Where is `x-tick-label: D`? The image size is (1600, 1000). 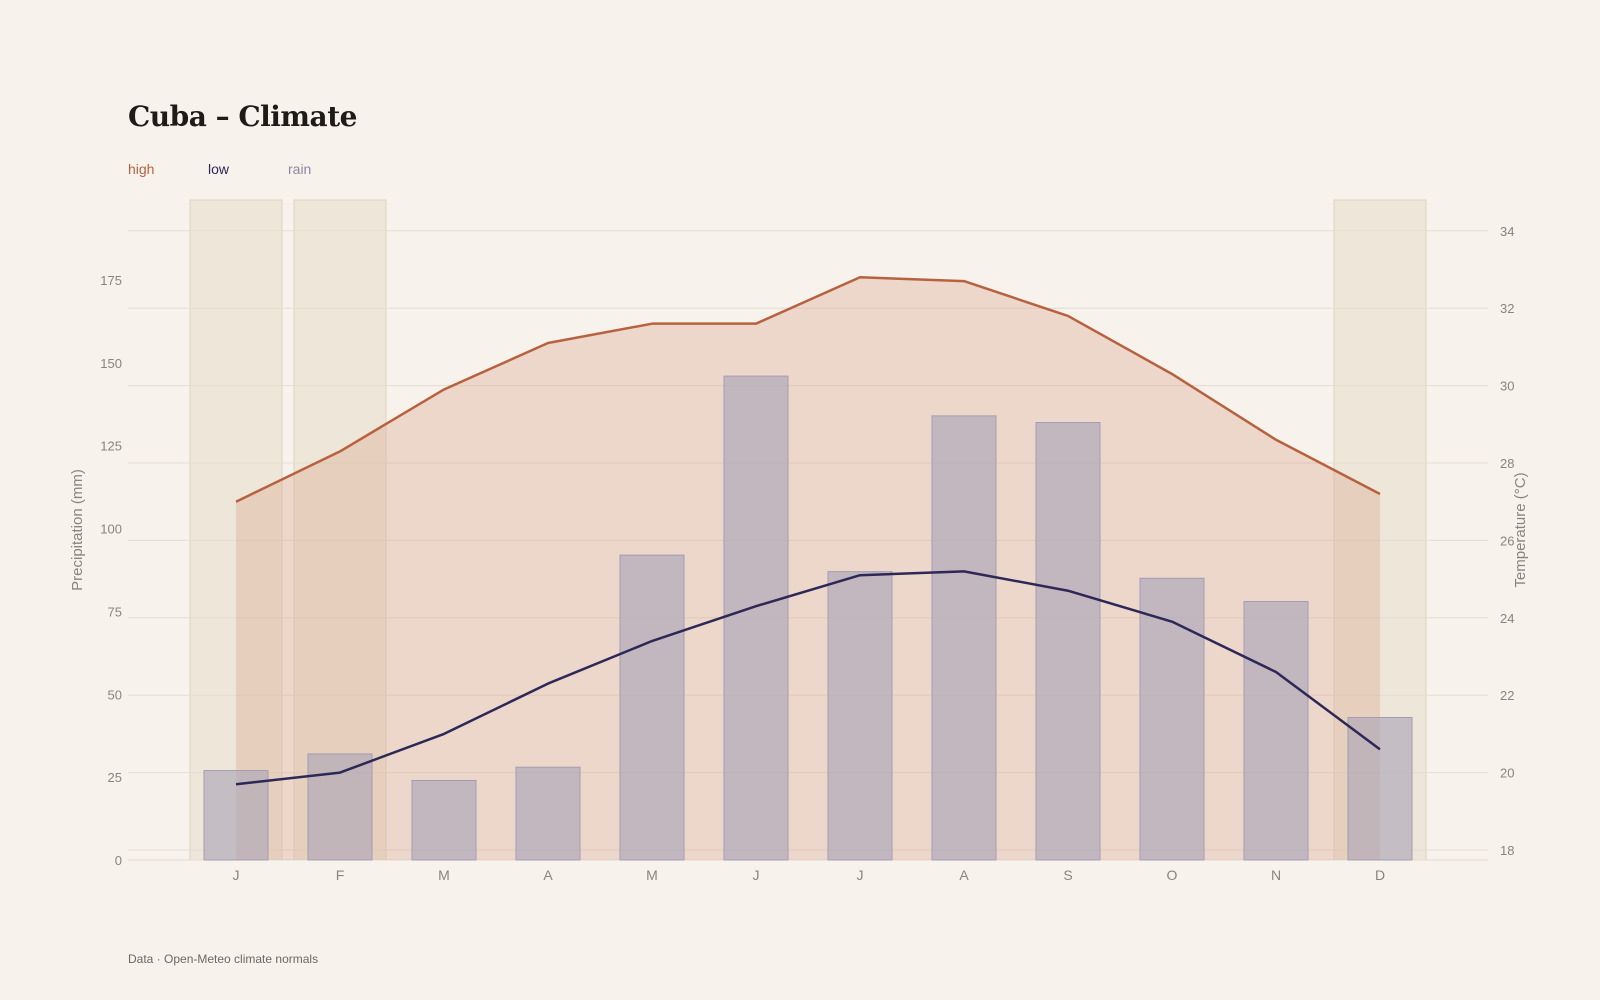 x-tick-label: D is located at coordinates (1380, 875).